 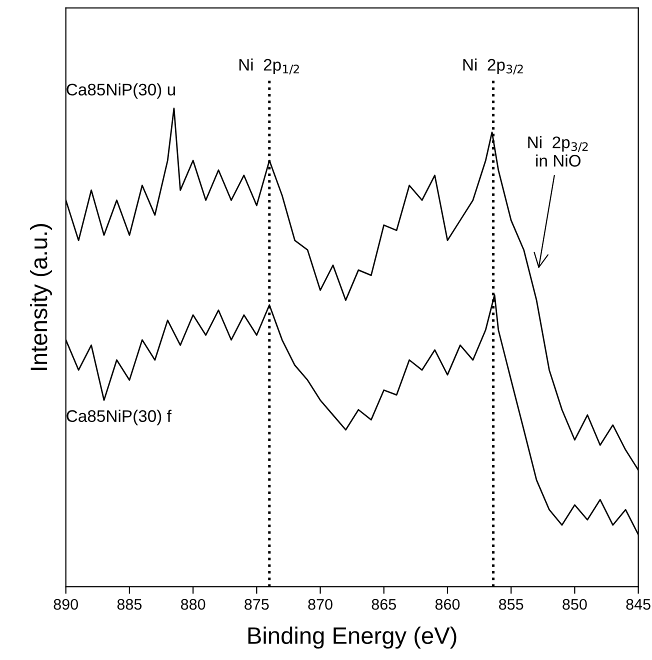 What do you see at coordinates (574, 604) in the screenshot?
I see `x-tick-label: 850` at bounding box center [574, 604].